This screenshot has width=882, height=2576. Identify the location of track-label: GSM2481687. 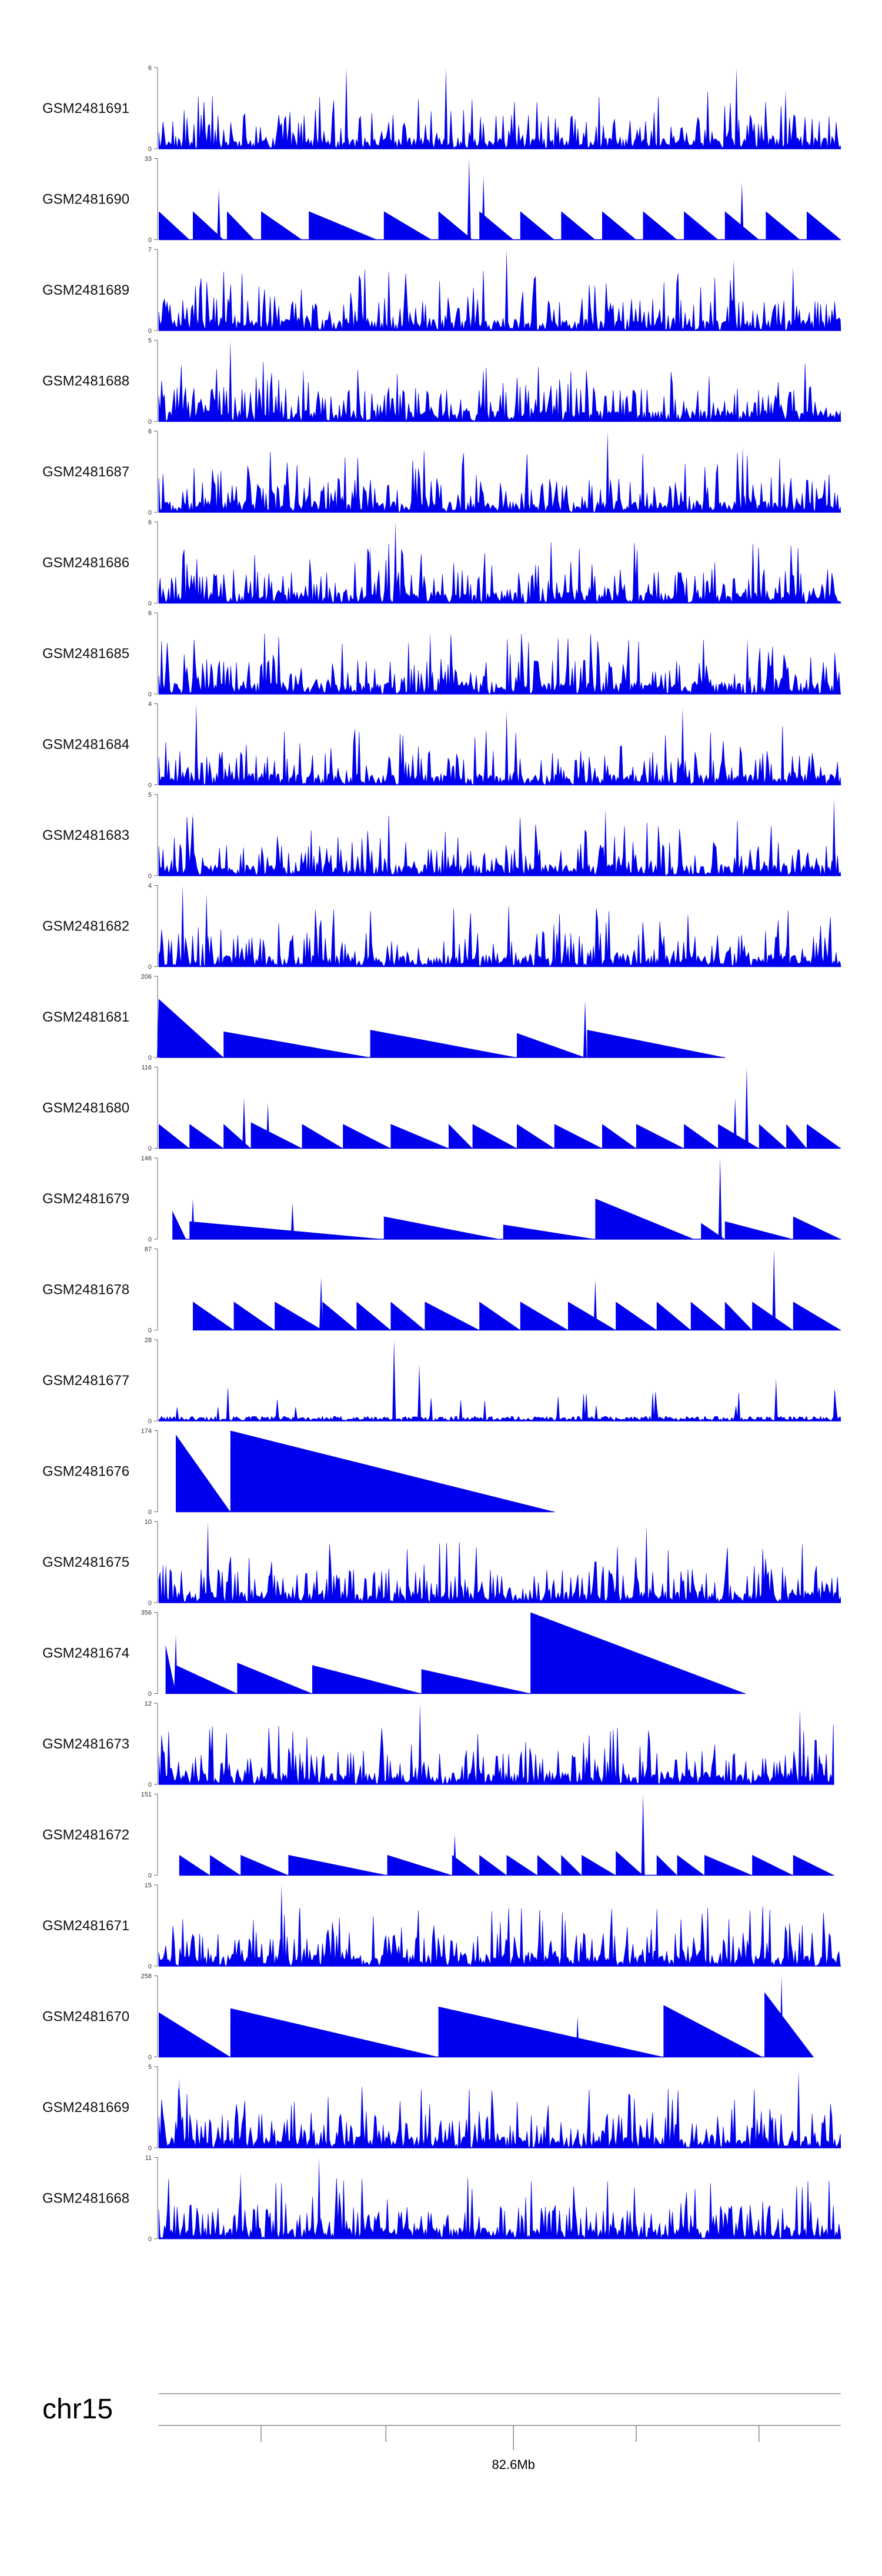
(85, 472).